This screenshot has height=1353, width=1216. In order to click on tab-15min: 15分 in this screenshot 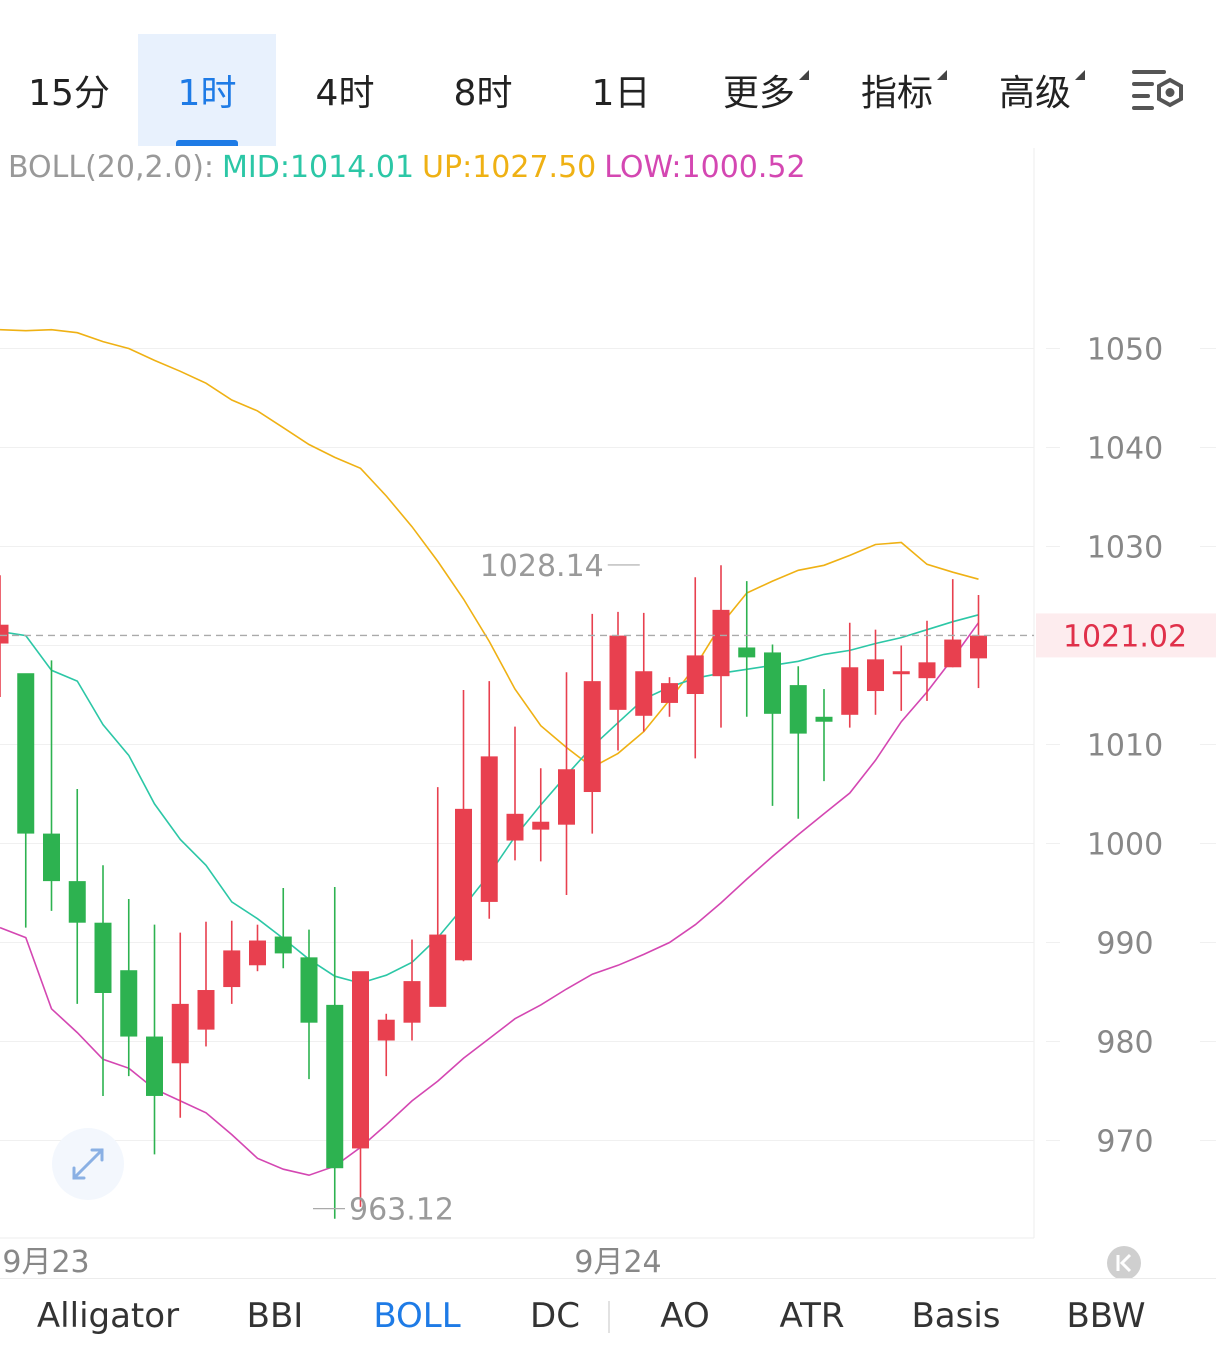, I will do `click(69, 90)`.